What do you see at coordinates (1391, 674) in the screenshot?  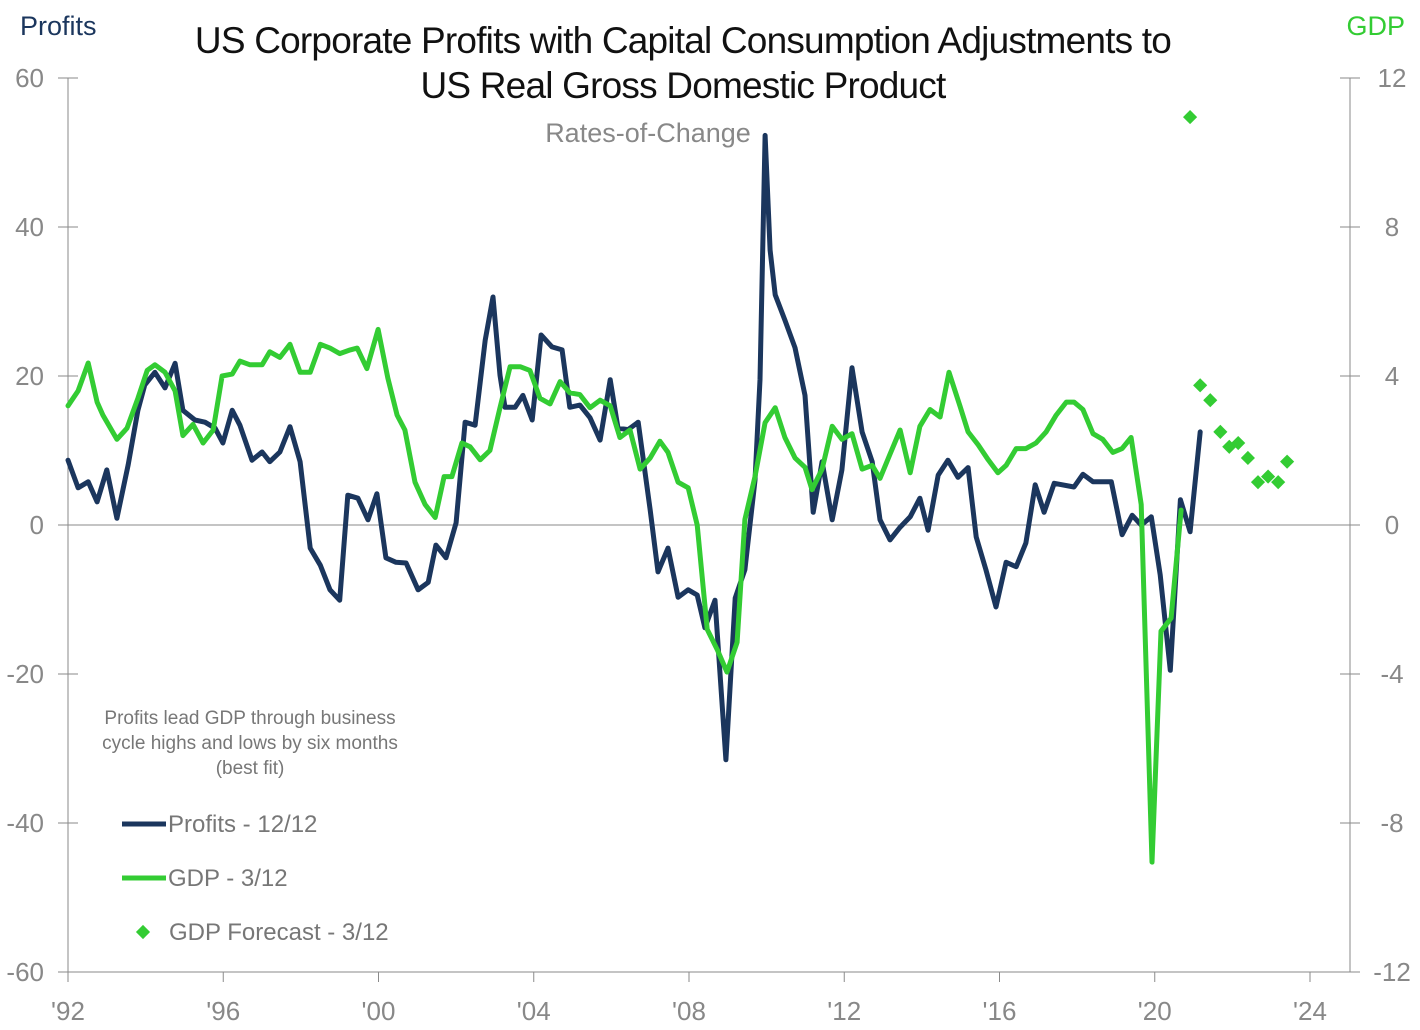 I see `right-tick-label: -4` at bounding box center [1391, 674].